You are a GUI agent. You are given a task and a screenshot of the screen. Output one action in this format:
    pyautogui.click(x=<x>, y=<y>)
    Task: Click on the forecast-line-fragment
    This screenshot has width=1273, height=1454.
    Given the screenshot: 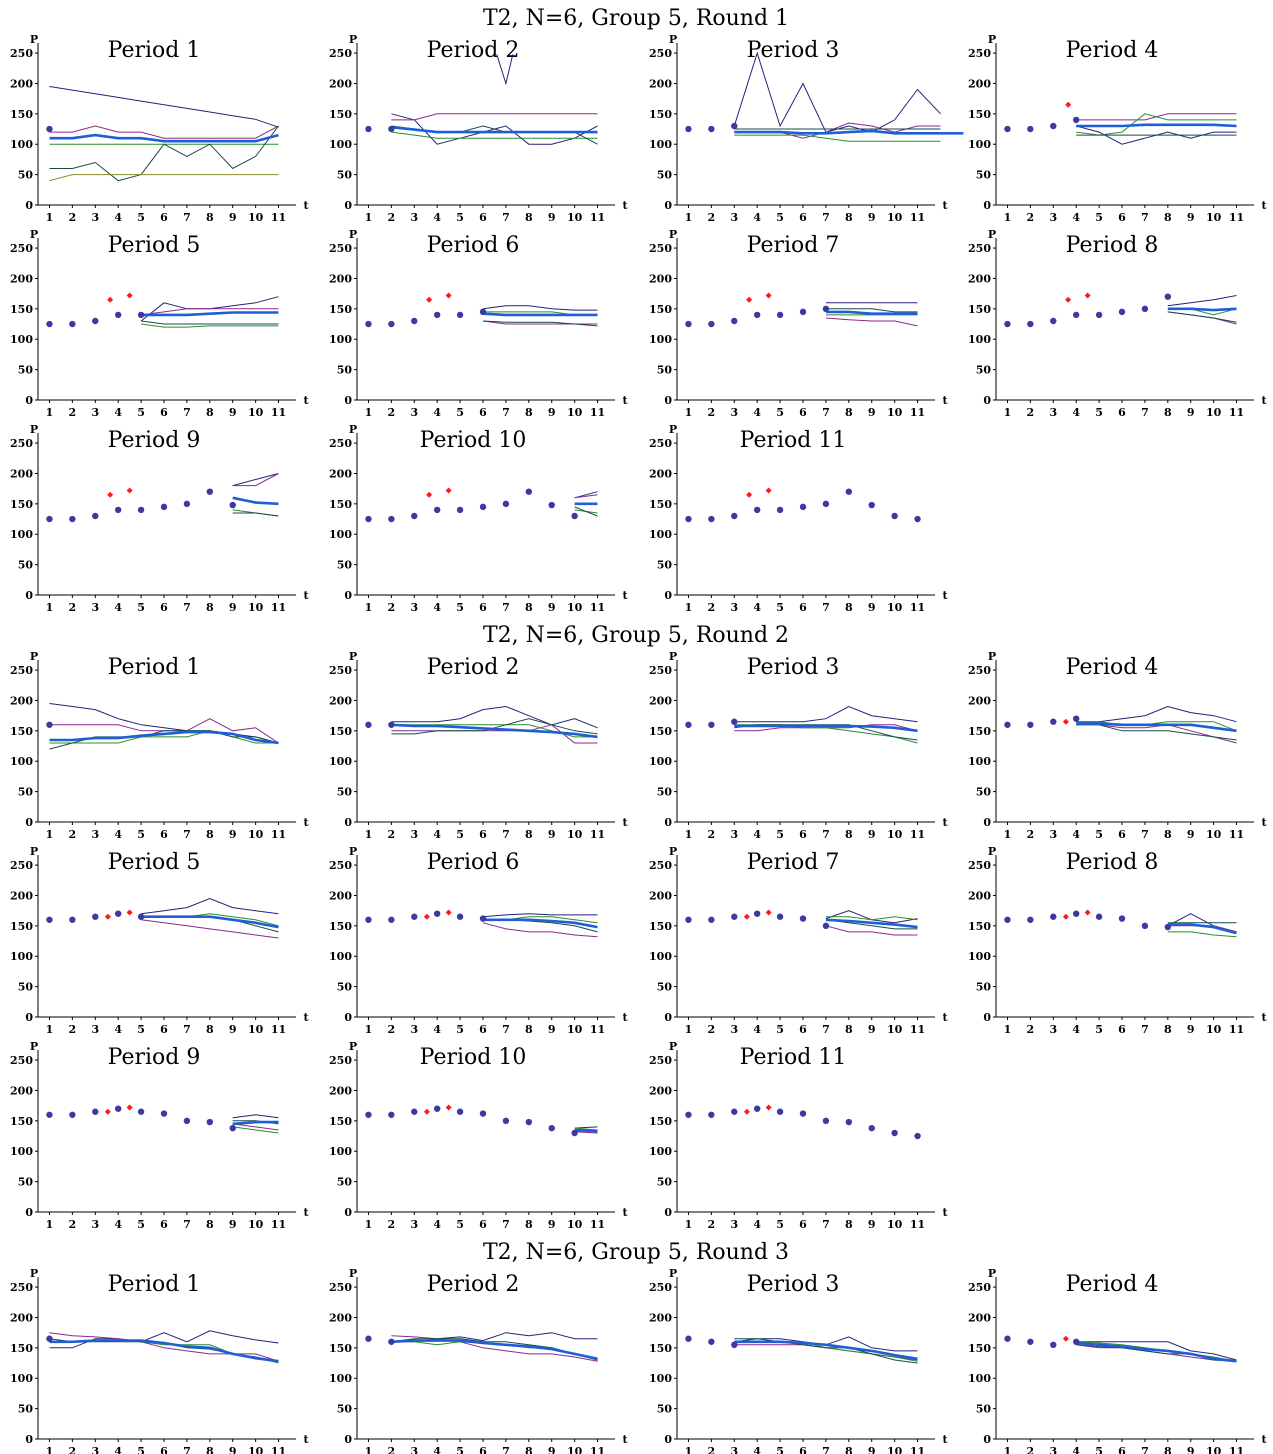 What is the action you would take?
    pyautogui.click(x=505, y=70)
    